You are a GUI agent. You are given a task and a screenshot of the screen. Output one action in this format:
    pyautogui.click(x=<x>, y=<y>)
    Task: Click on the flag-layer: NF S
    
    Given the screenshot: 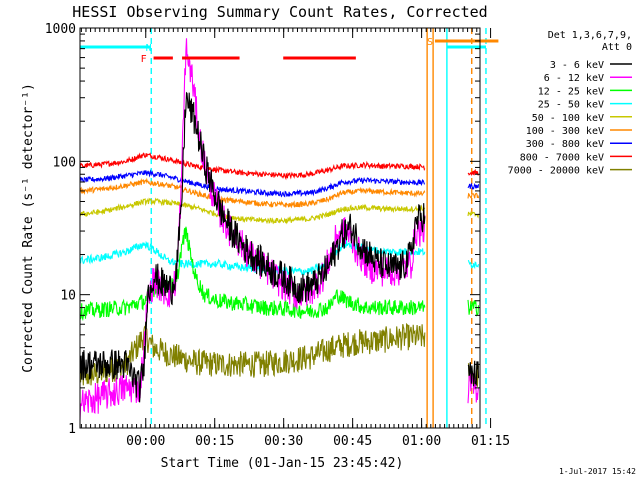 What is the action you would take?
    pyautogui.click(x=289, y=51)
    